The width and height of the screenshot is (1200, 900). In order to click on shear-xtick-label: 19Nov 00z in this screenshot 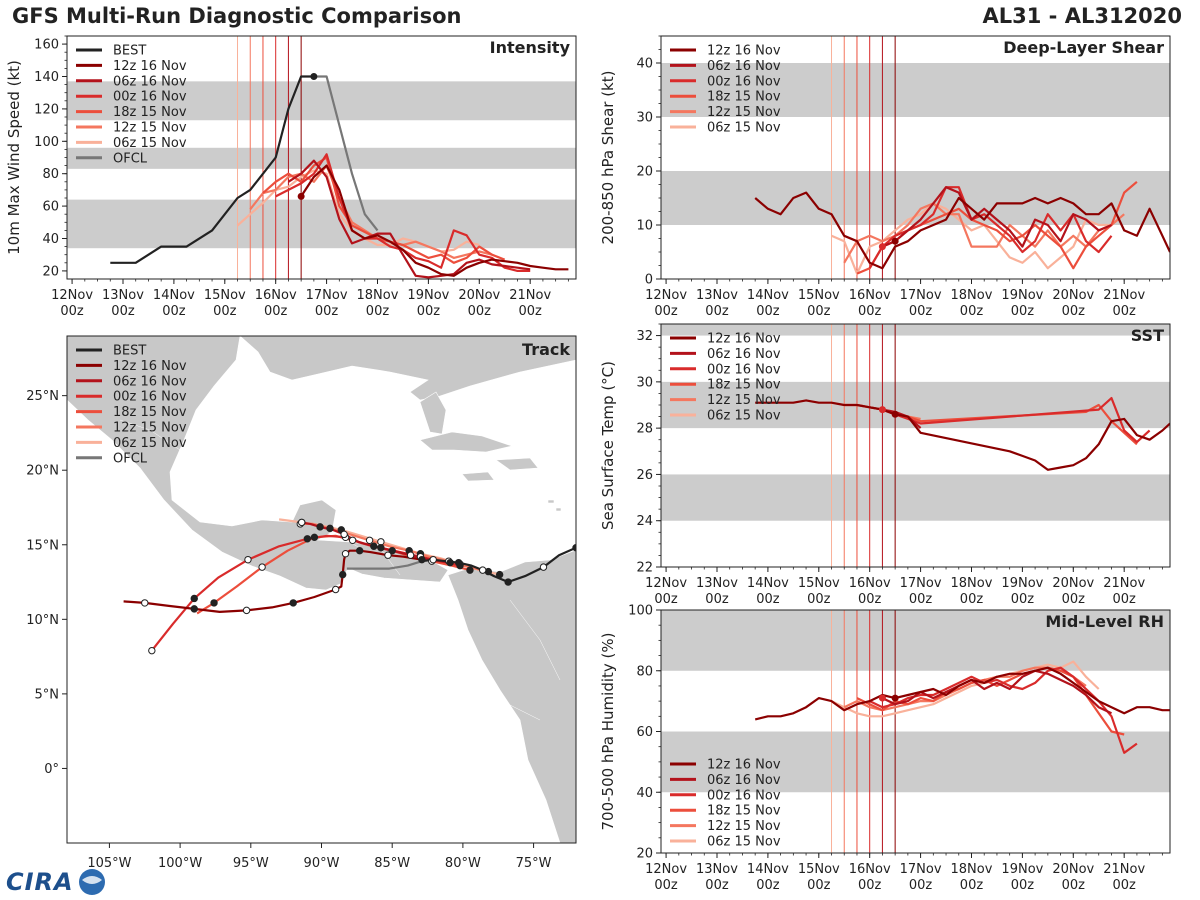, I will do `click(1022, 303)`.